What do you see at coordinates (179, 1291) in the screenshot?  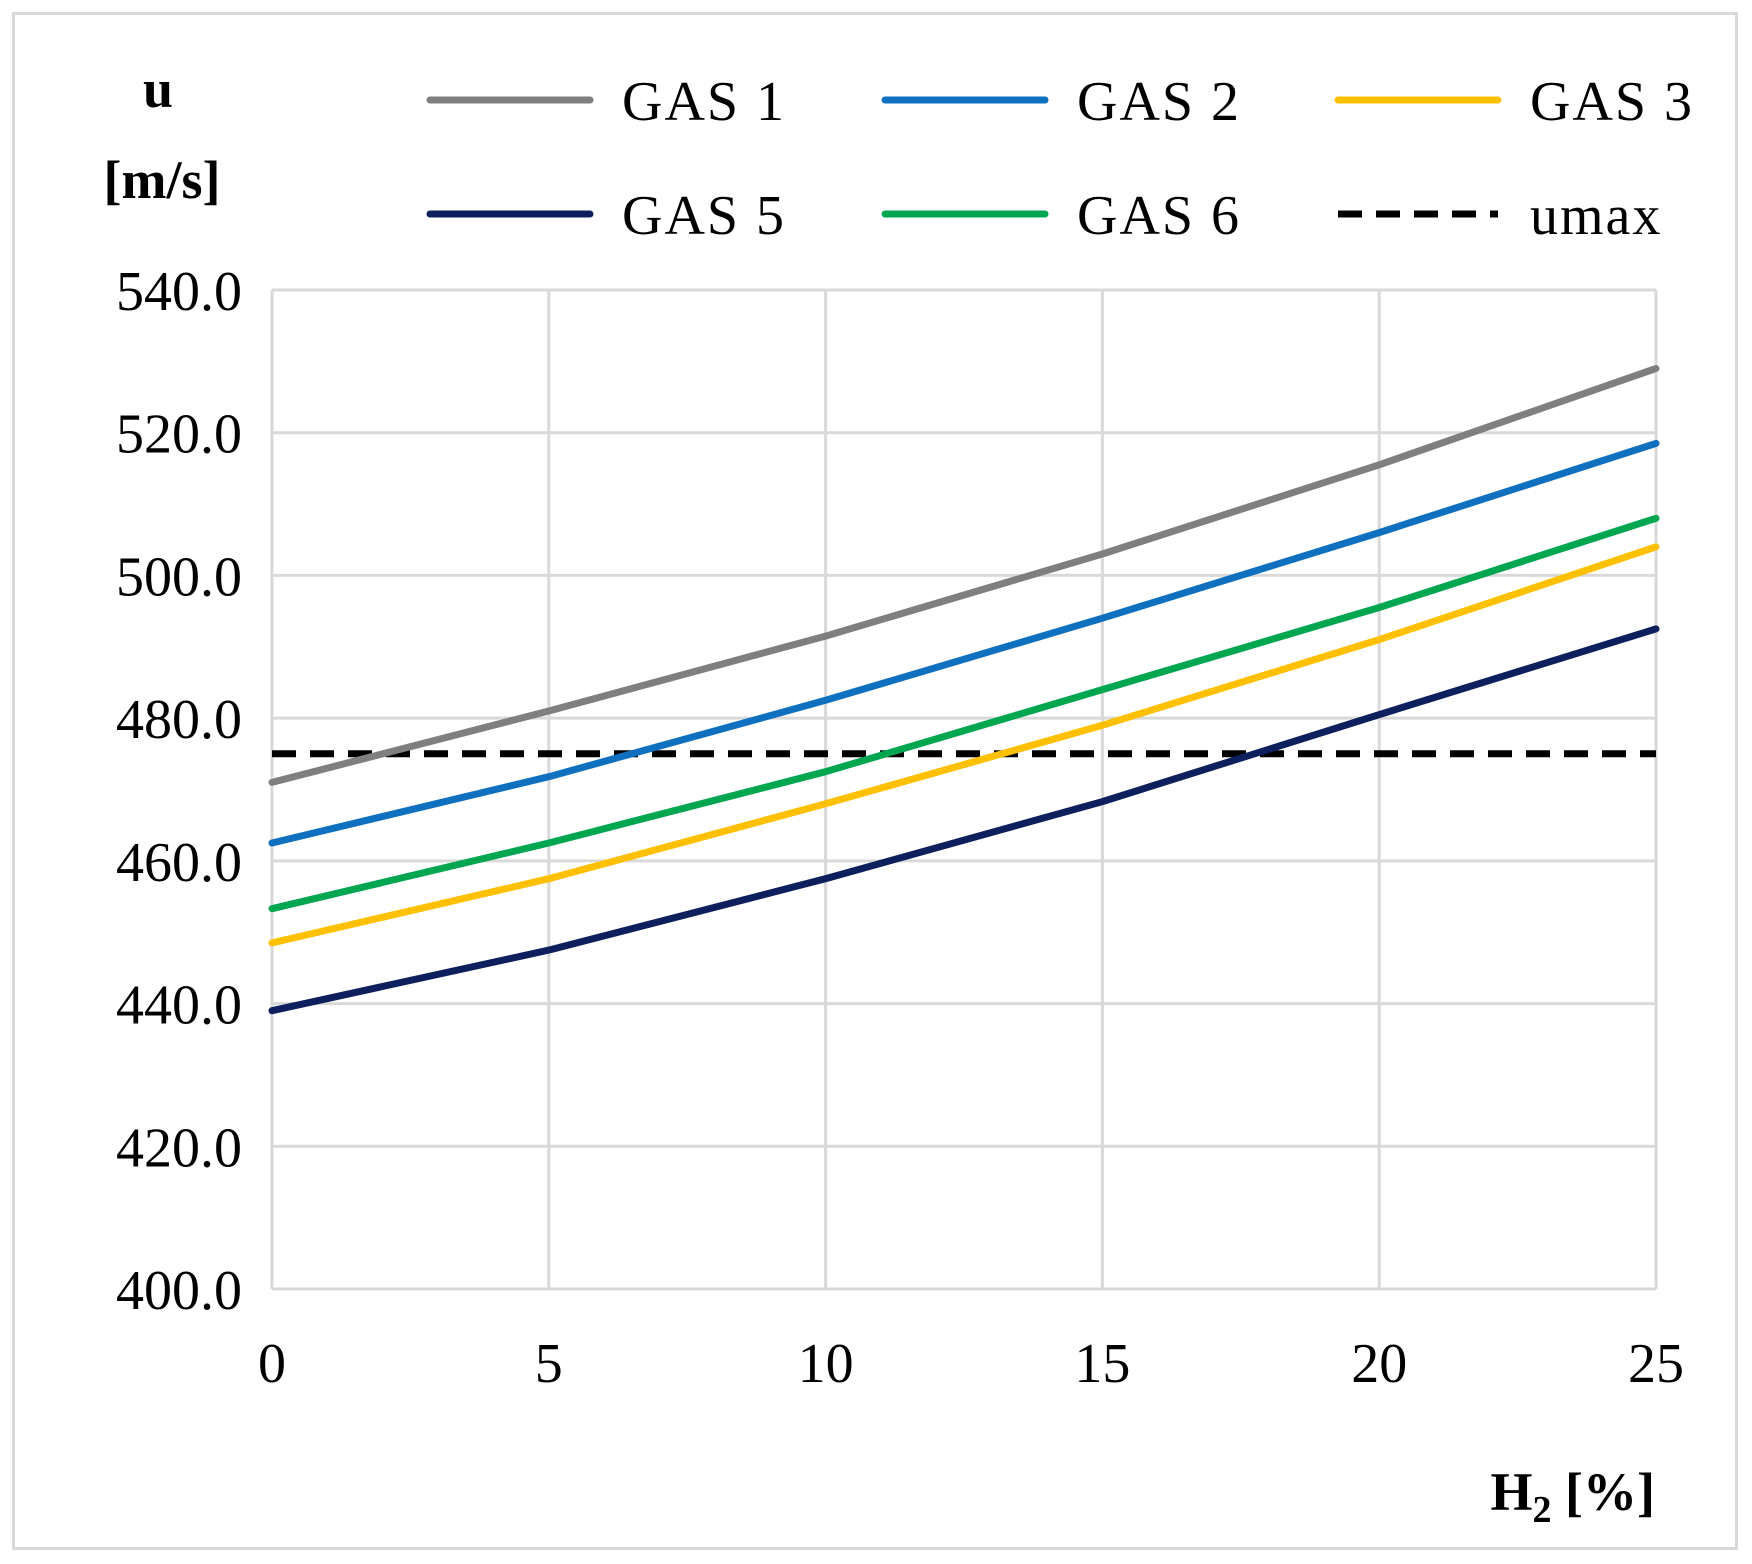 I see `y-tick-label: 400.0` at bounding box center [179, 1291].